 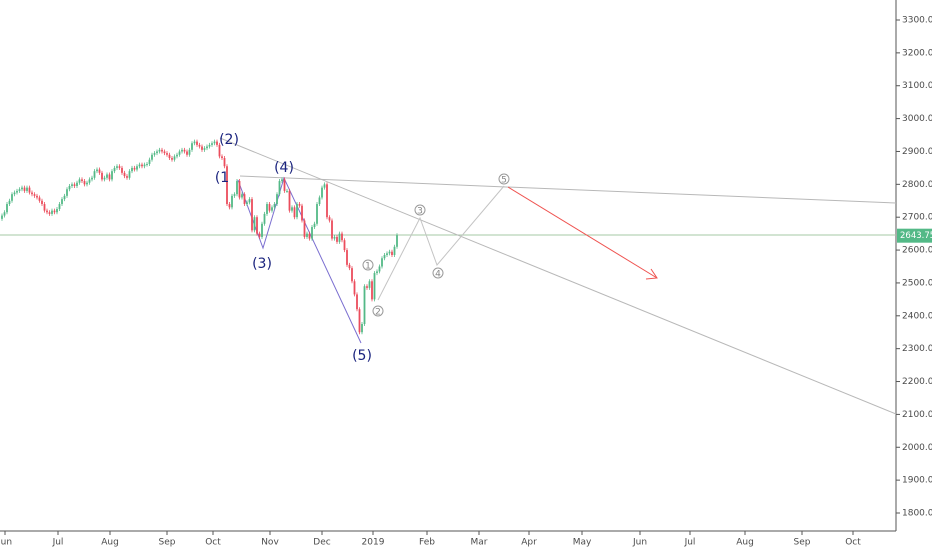 What do you see at coordinates (917, 481) in the screenshot?
I see `y-tick-label: 1900.00` at bounding box center [917, 481].